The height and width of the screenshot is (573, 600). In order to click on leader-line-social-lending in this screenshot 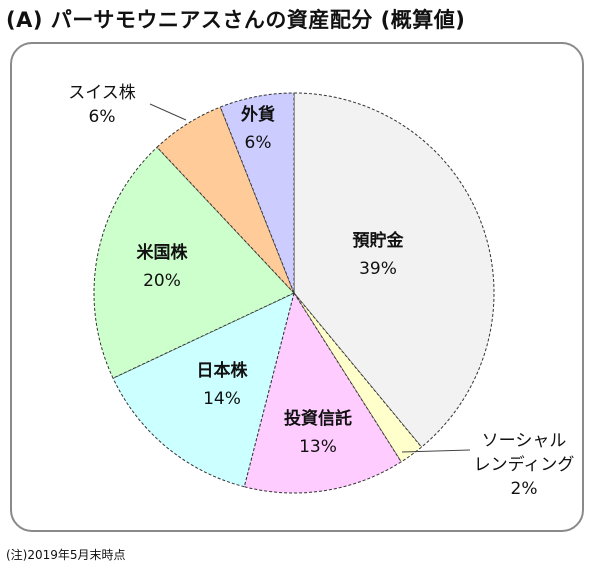, I will do `click(436, 451)`.